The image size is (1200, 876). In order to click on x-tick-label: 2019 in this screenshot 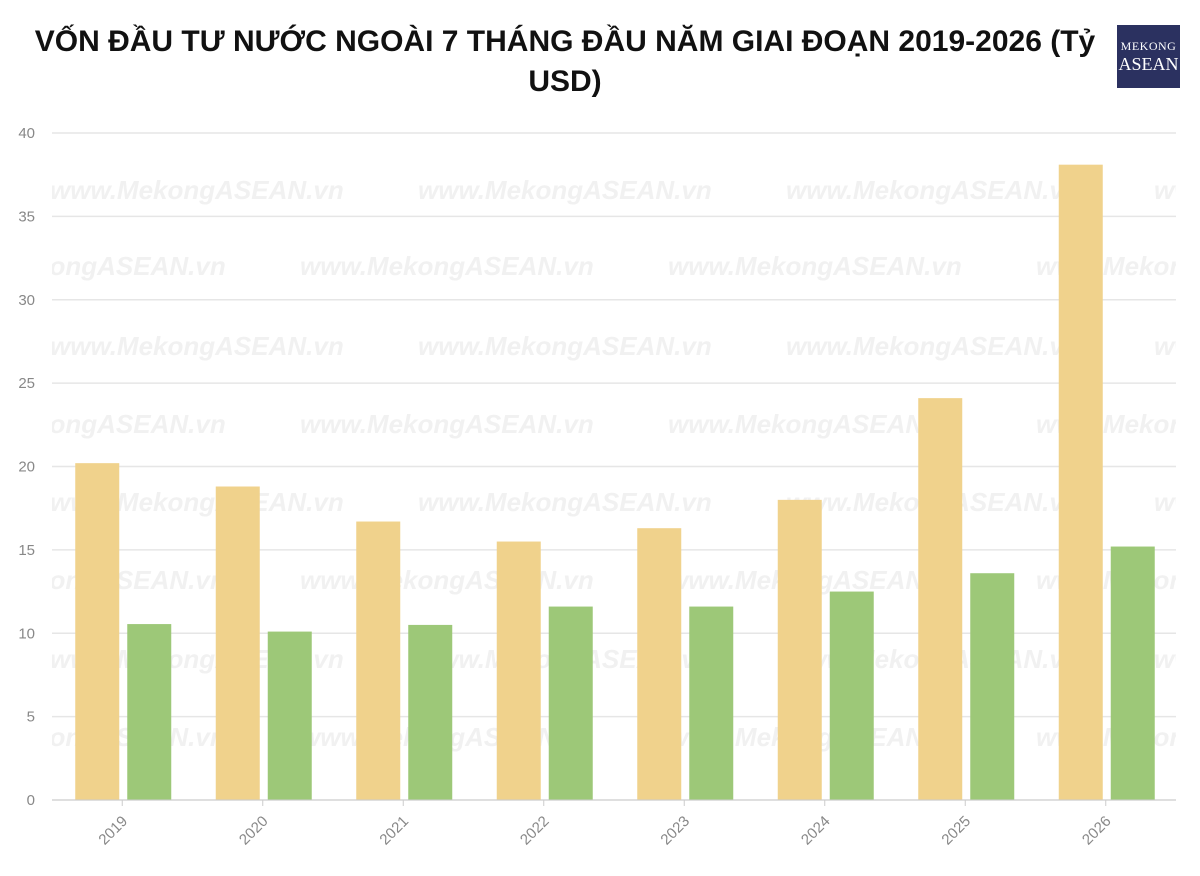, I will do `click(113, 831)`.